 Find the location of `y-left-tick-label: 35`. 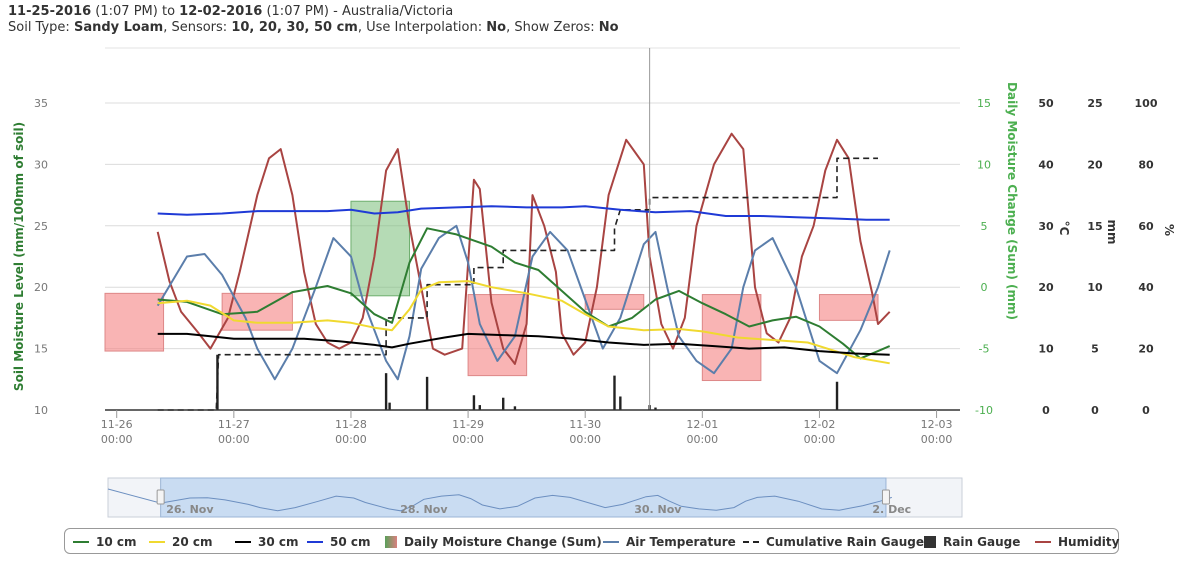

y-left-tick-label: 35 is located at coordinates (41, 103).